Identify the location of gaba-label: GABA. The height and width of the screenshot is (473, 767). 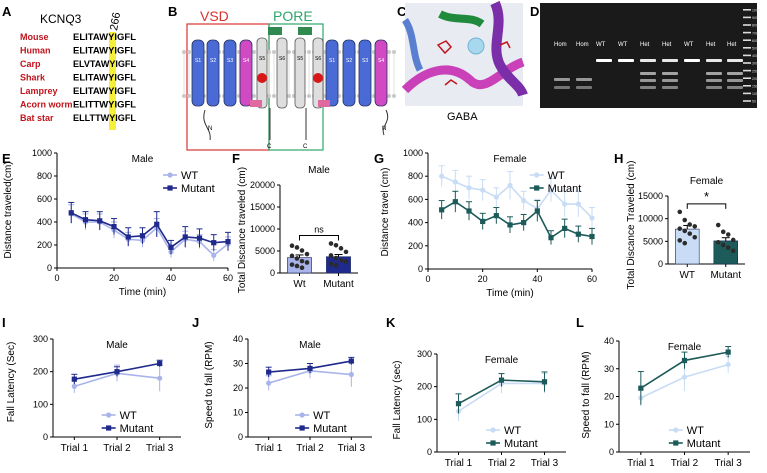
(462, 117).